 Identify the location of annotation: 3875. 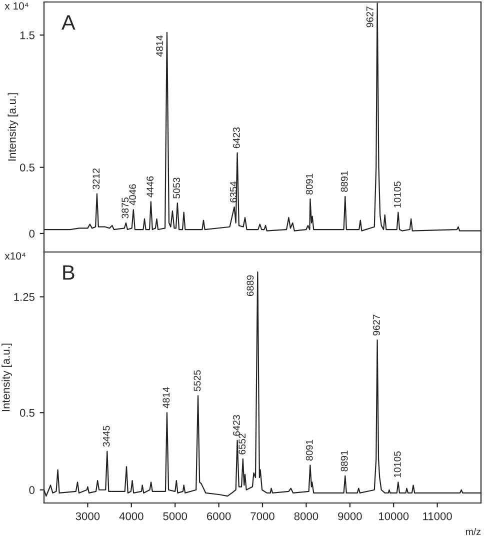
(125, 208).